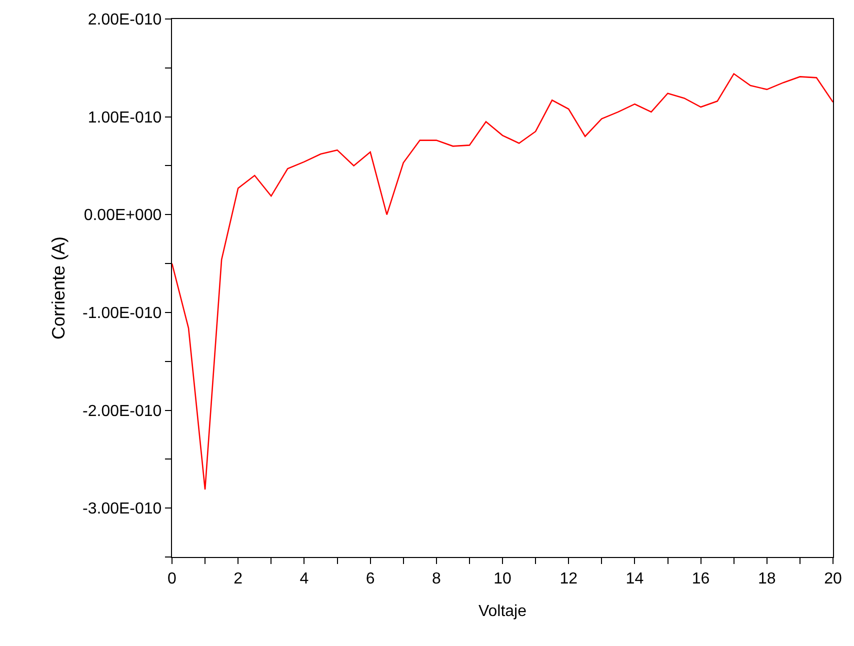 This screenshot has height=646, width=854. I want to click on x-tick-label: 4, so click(304, 579).